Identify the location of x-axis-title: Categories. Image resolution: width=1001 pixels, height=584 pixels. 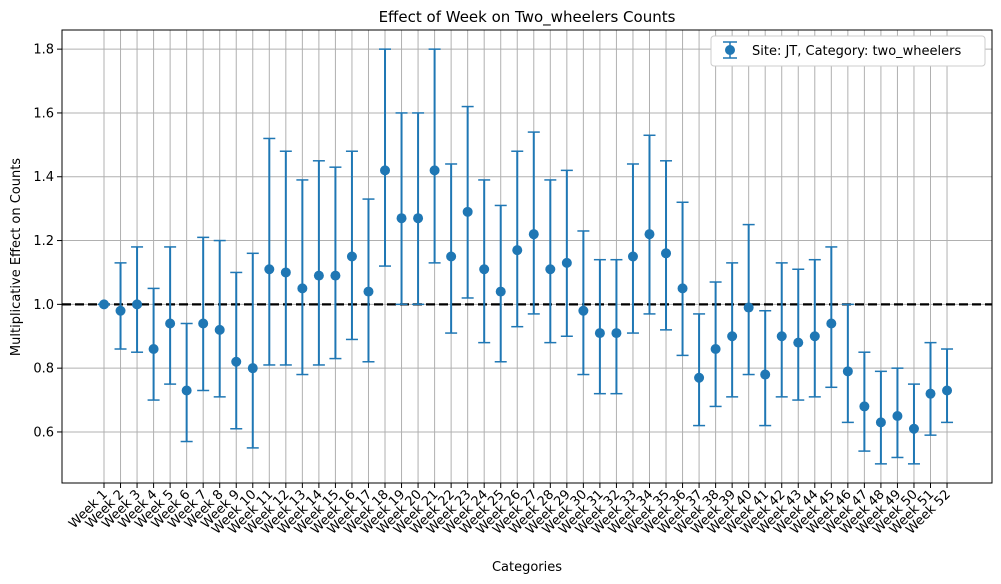
(527, 567).